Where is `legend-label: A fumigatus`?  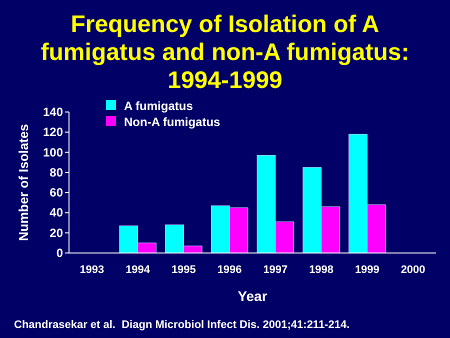
legend-label: A fumigatus is located at coordinates (159, 106).